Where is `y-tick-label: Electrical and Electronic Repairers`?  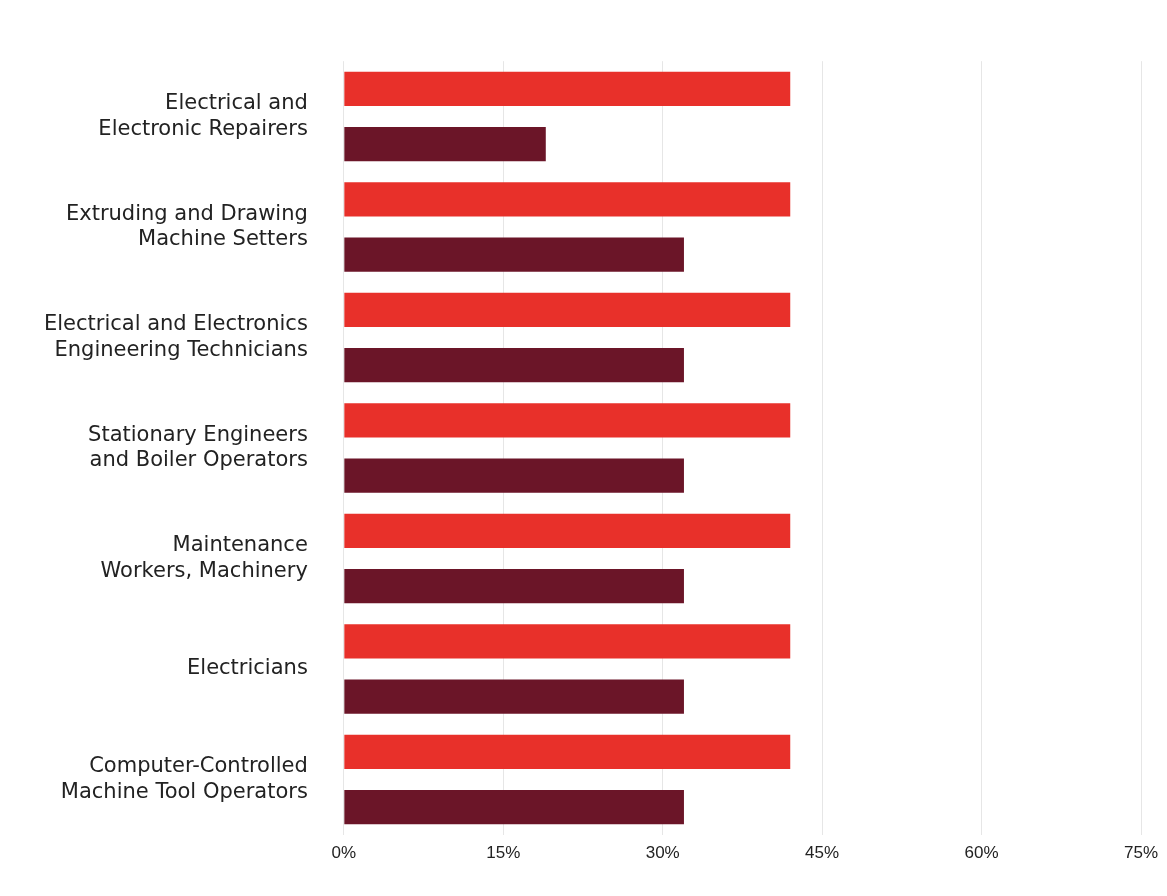
y-tick-label: Electrical and Electronic Repairers is located at coordinates (203, 115).